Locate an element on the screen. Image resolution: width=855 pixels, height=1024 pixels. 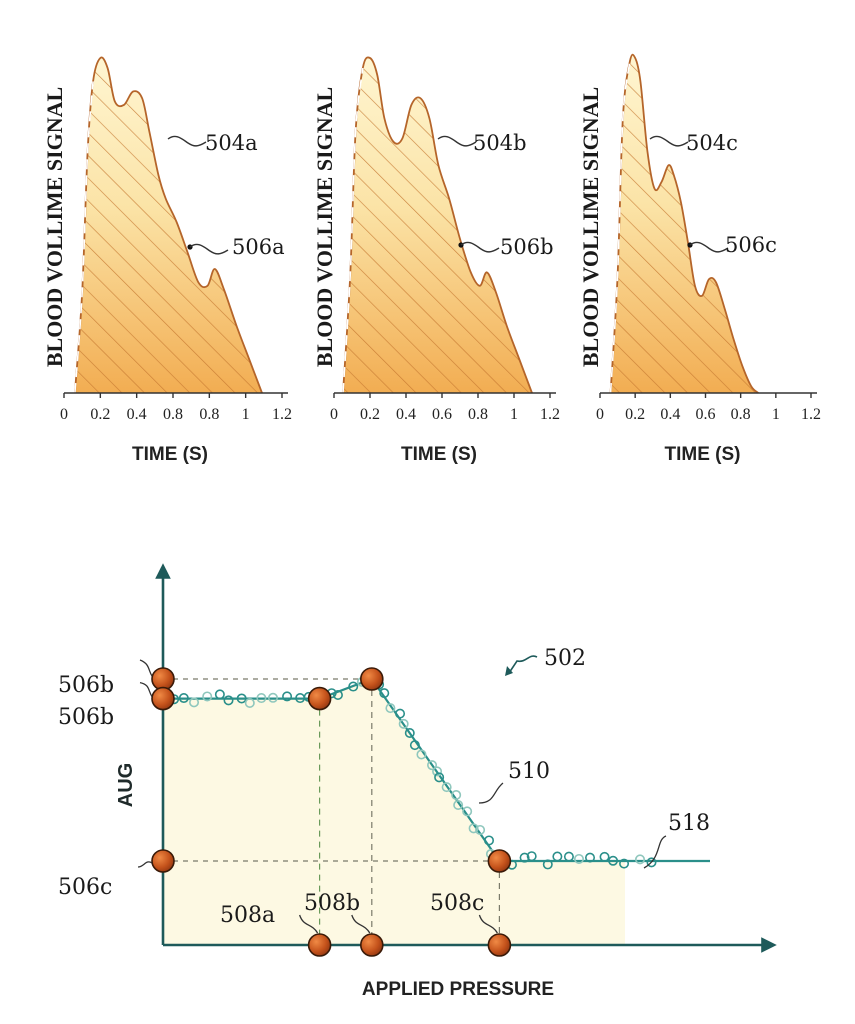
y-axis-title: AUG is located at coordinates (126, 785).